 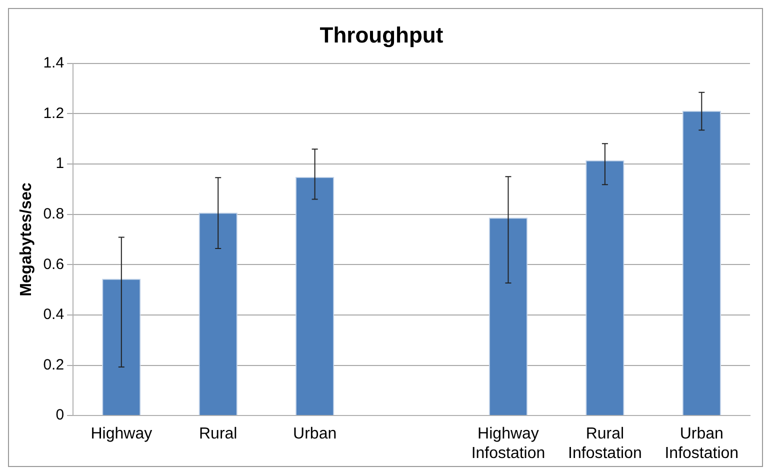 I want to click on y-tick-label: 0.4, so click(x=53, y=315).